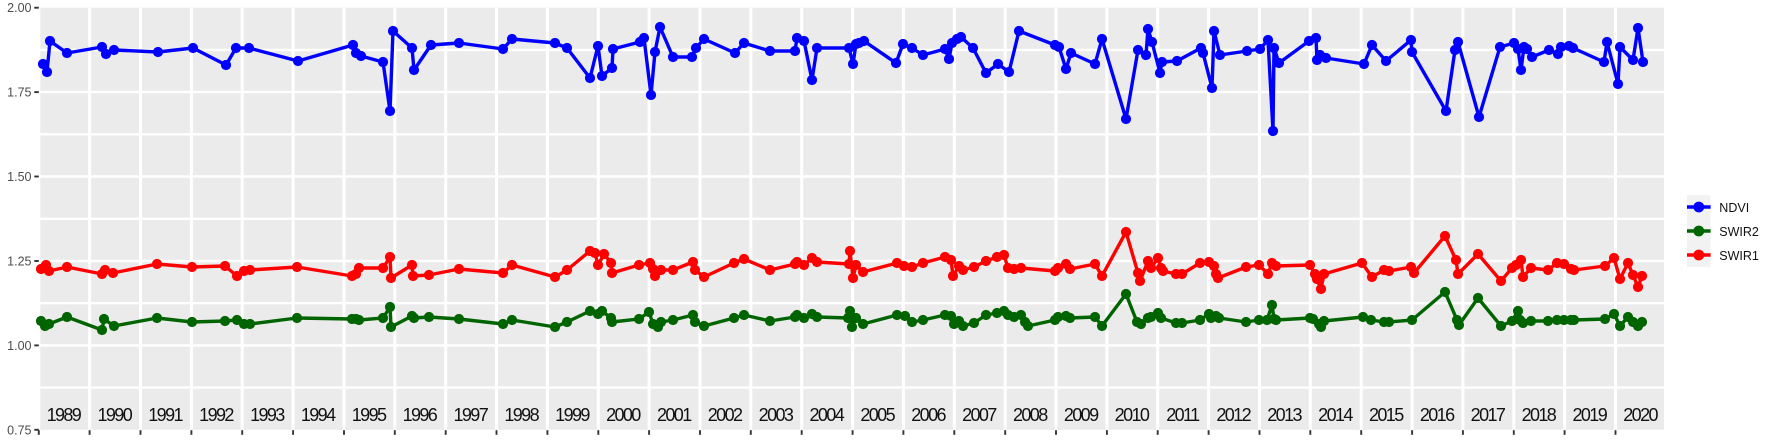  I want to click on svg-text: 2011, so click(1183, 415).